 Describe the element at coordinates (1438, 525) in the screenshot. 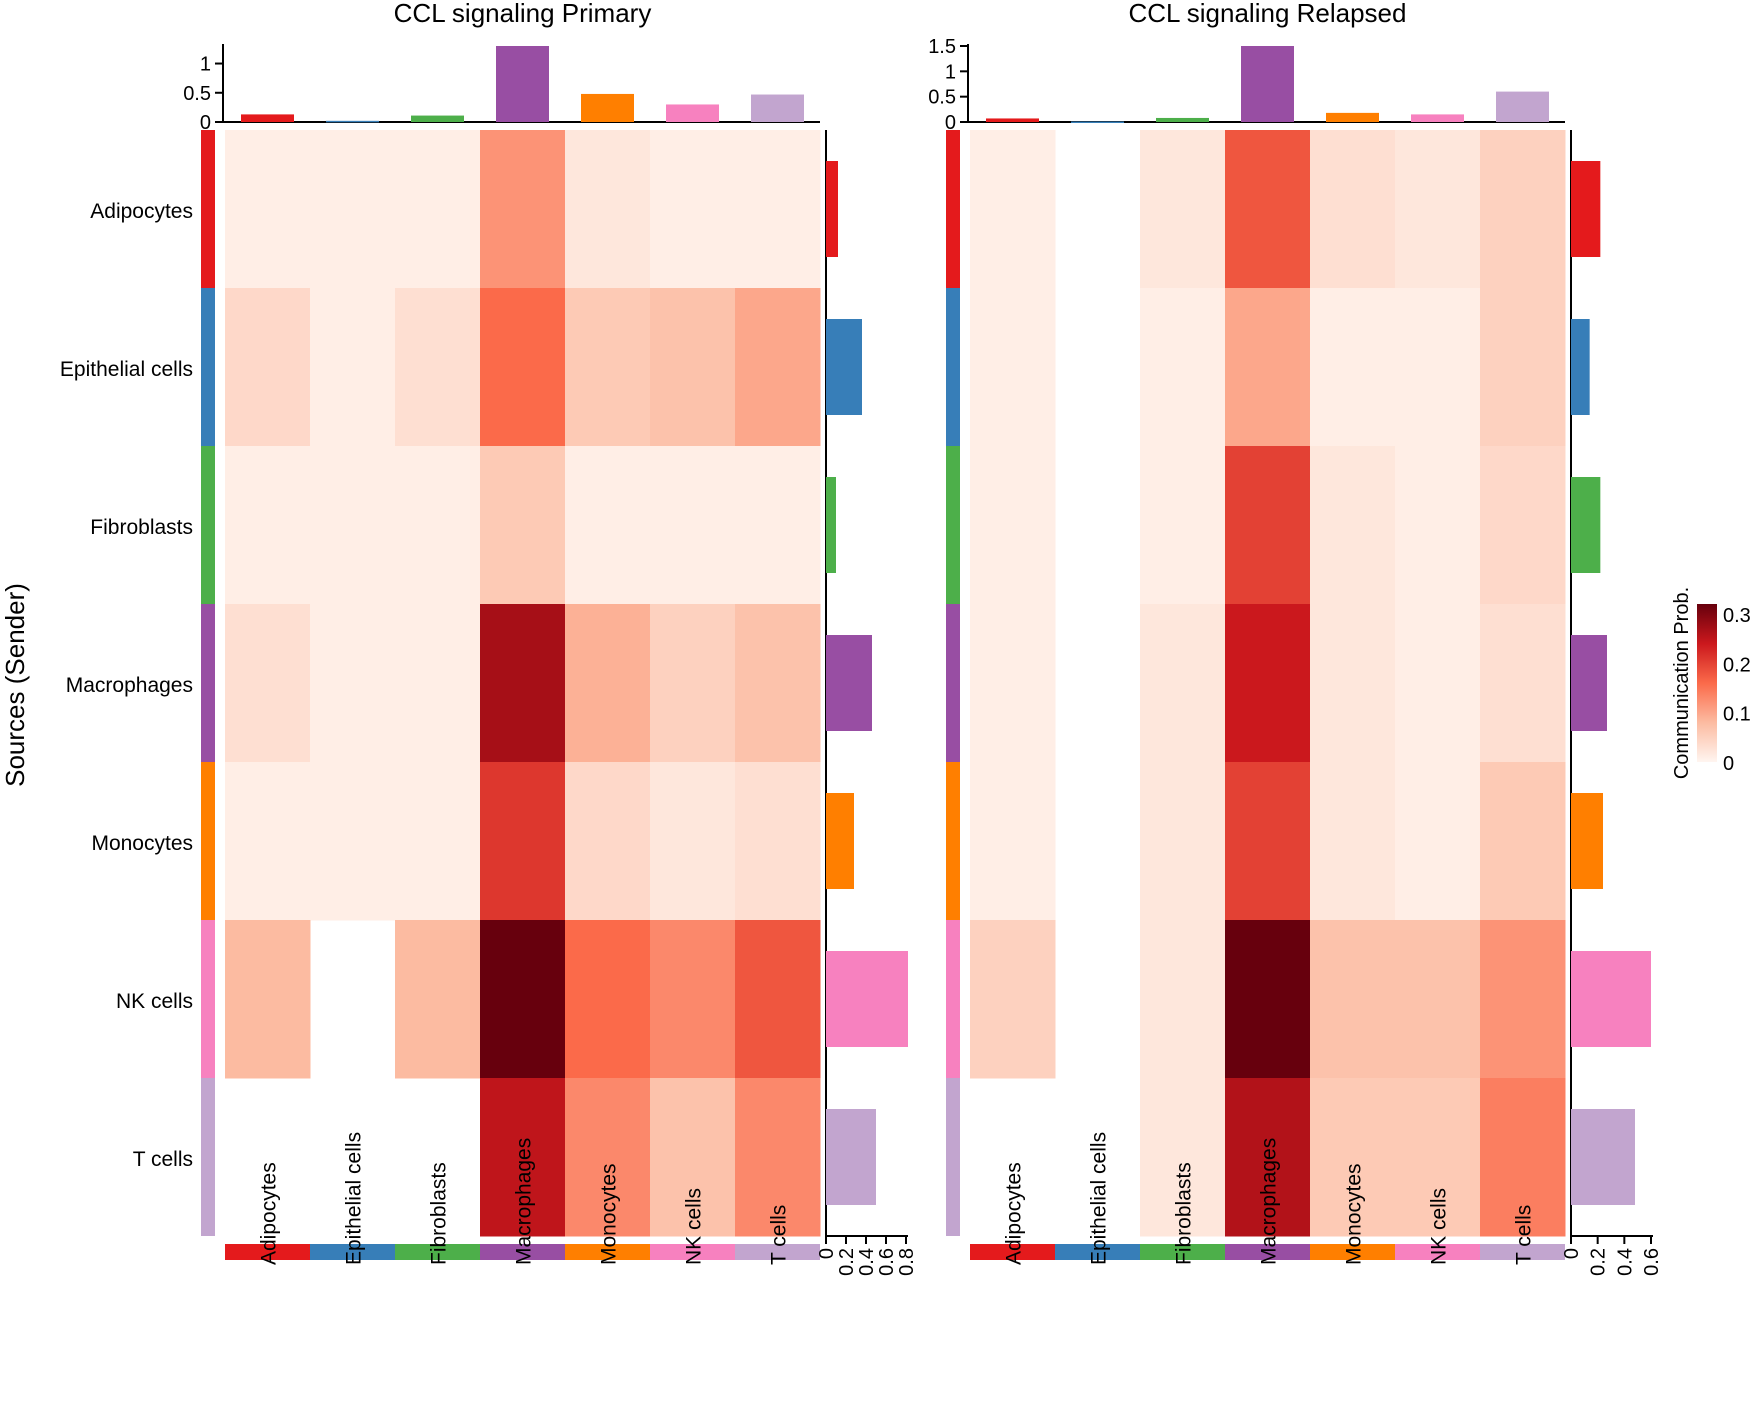

I see `panel-2-cell-fibroblasts-to-nk-cells` at that location.